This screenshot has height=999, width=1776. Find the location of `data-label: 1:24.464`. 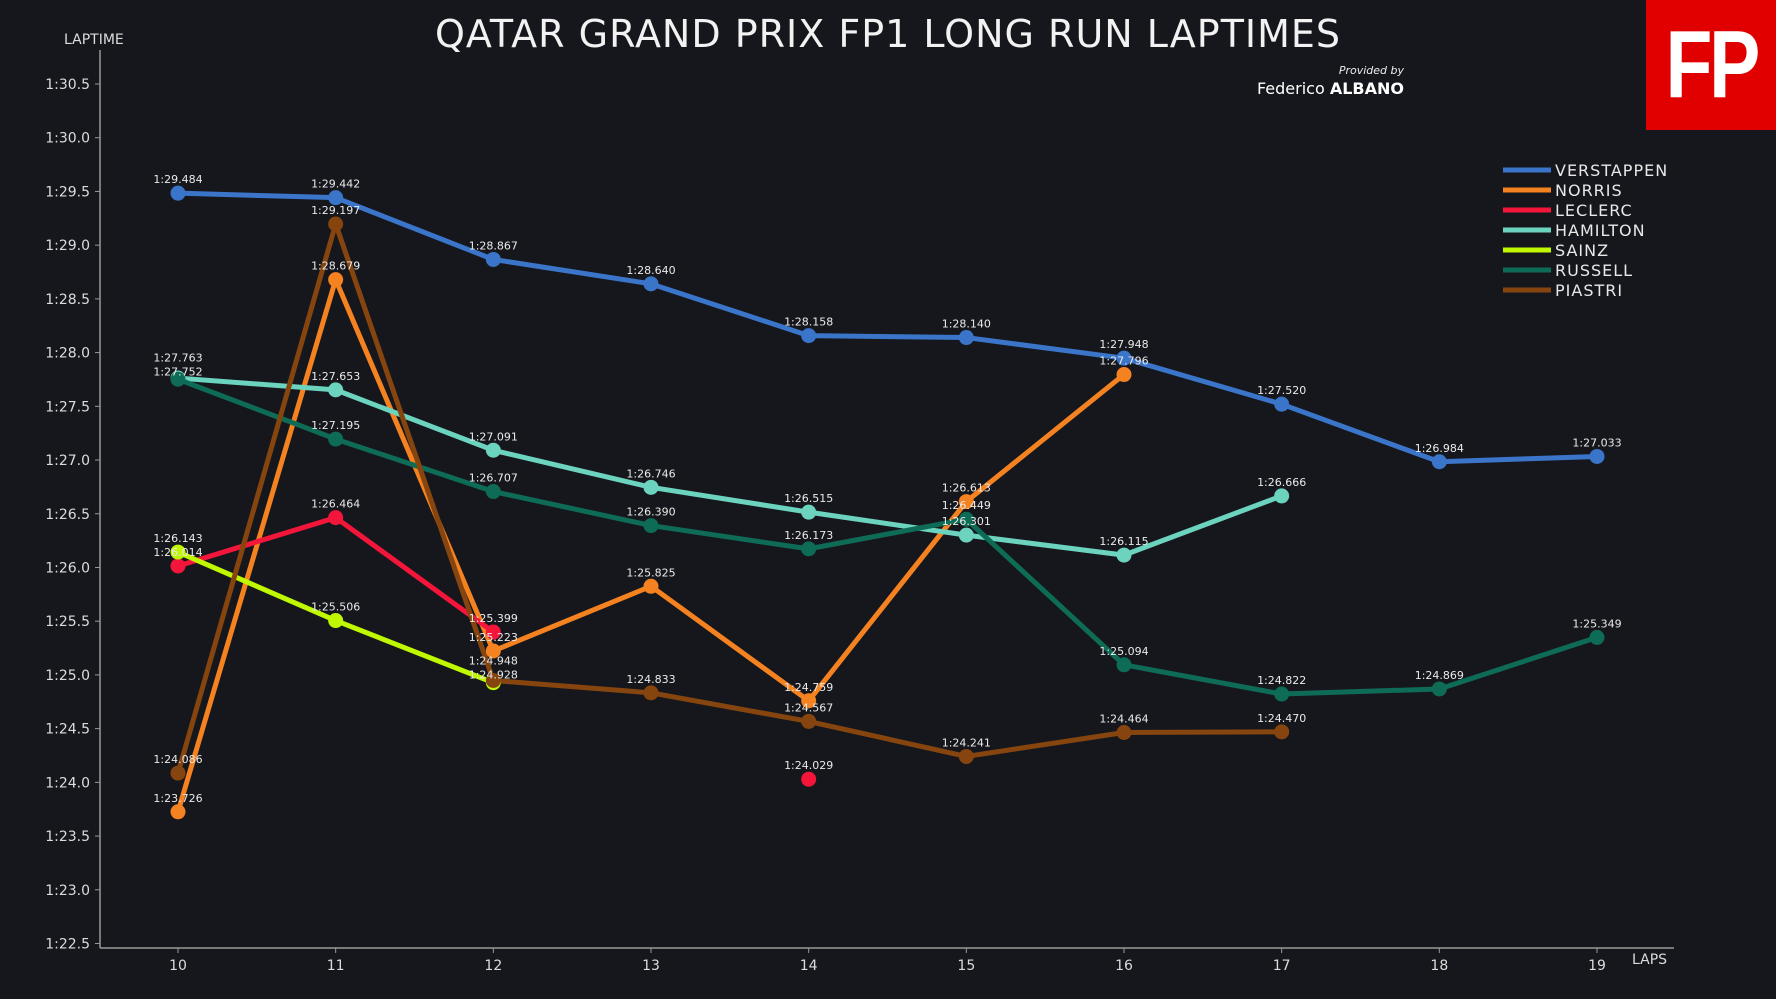

data-label: 1:24.464 is located at coordinates (1123, 718).